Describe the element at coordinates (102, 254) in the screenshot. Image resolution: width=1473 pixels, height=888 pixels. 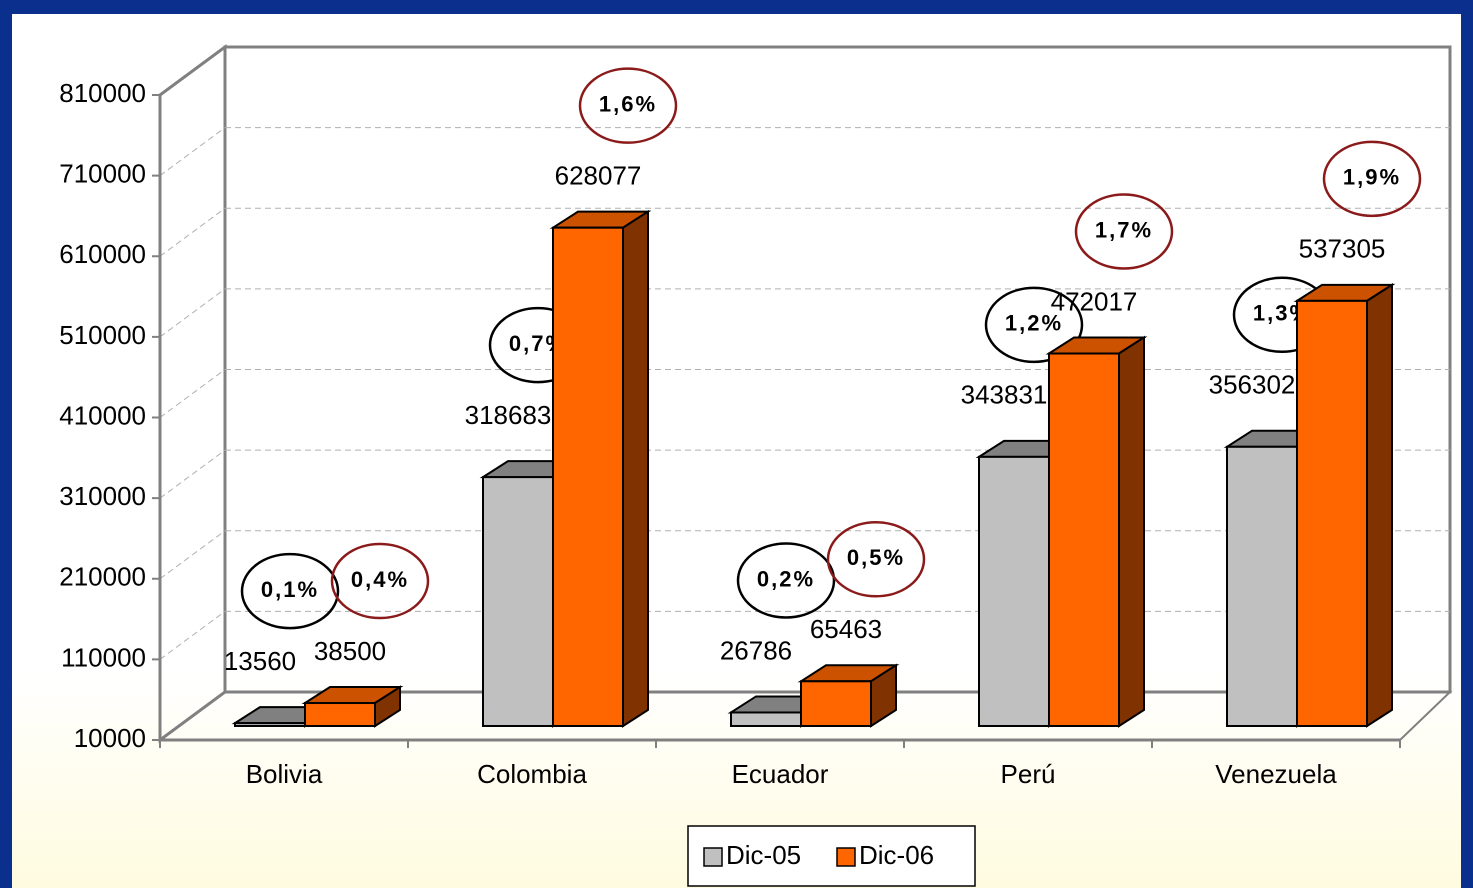
I see `y-tick-label: 610000` at that location.